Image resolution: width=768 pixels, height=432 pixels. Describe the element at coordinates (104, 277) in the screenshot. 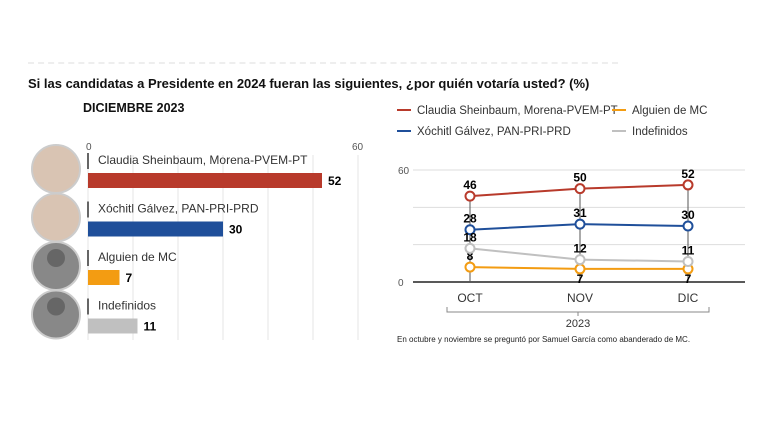

I see `bar-mc` at that location.